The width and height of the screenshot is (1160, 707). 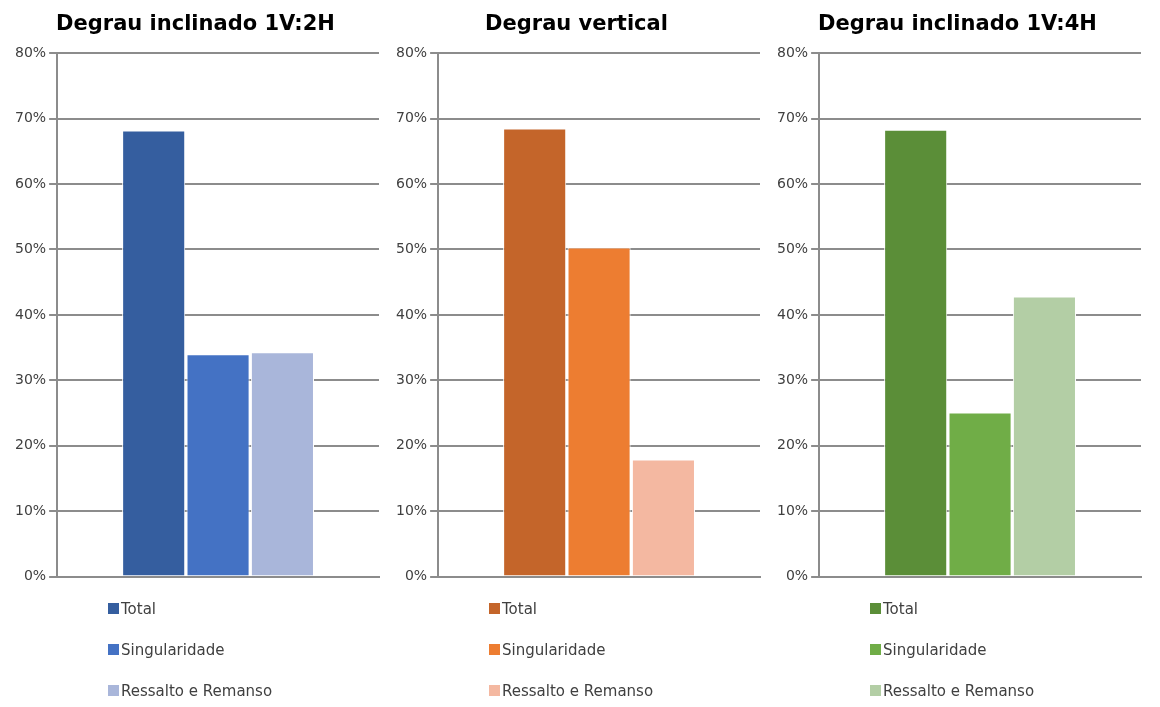 I want to click on chart-title: Degrau vertical, so click(x=576, y=23).